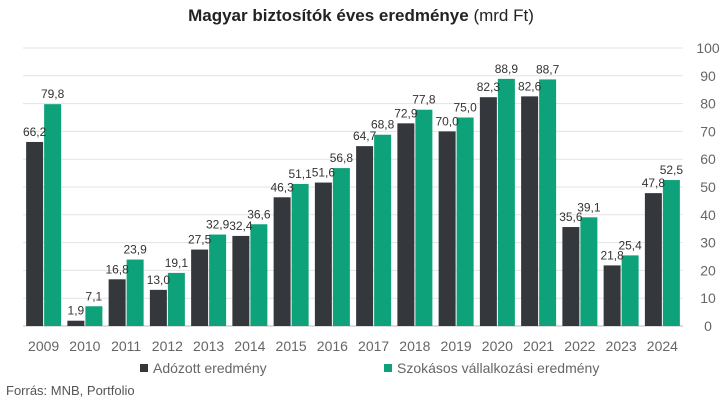  I want to click on data-label: 13,0, so click(159, 280).